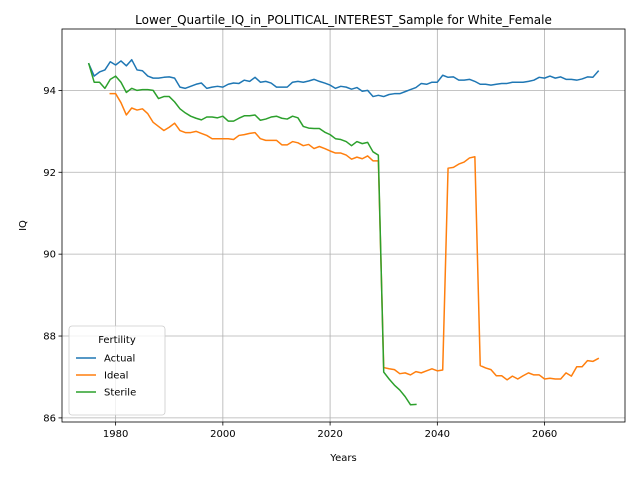 The width and height of the screenshot is (640, 480). I want to click on x-axis-ticks: 1980 2000 2020 2040 2060, so click(330, 431).